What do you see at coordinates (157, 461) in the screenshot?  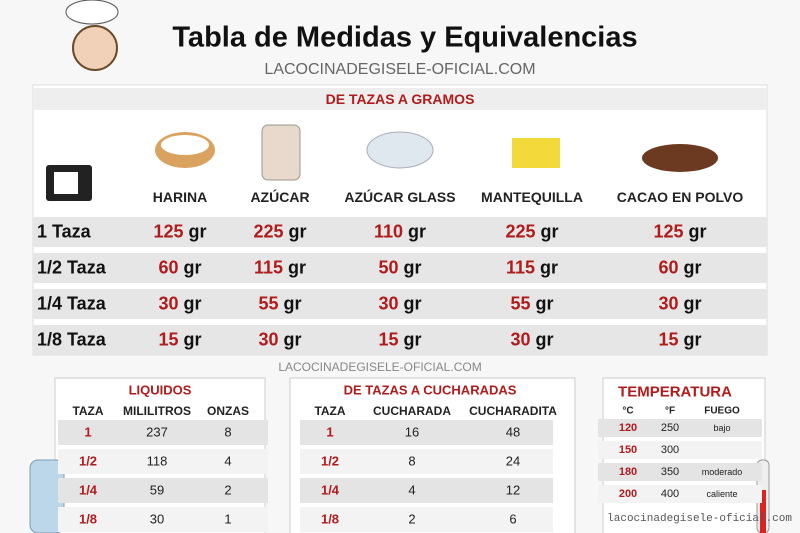 I see `table-cell: 118` at bounding box center [157, 461].